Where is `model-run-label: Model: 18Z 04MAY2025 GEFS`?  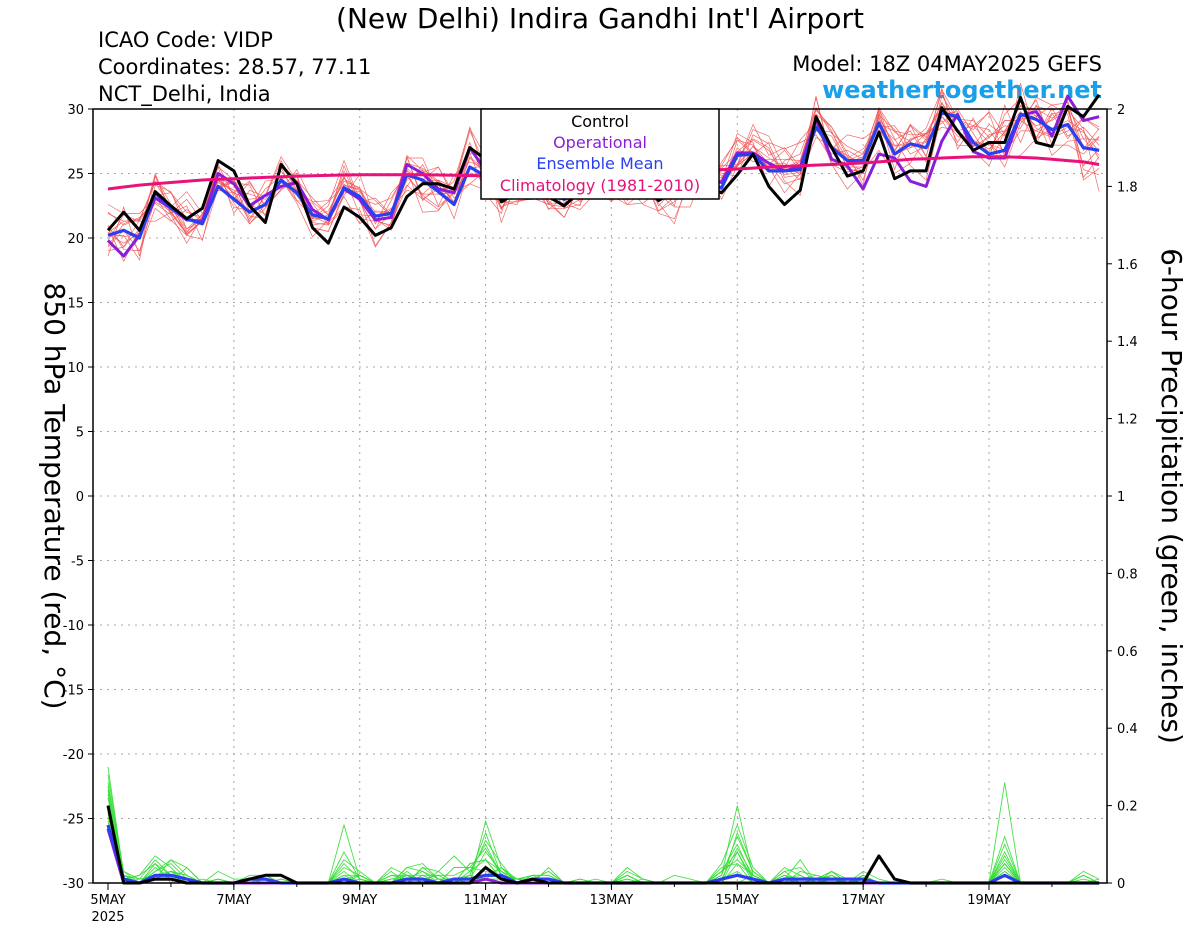 model-run-label: Model: 18Z 04MAY2025 GEFS is located at coordinates (947, 64).